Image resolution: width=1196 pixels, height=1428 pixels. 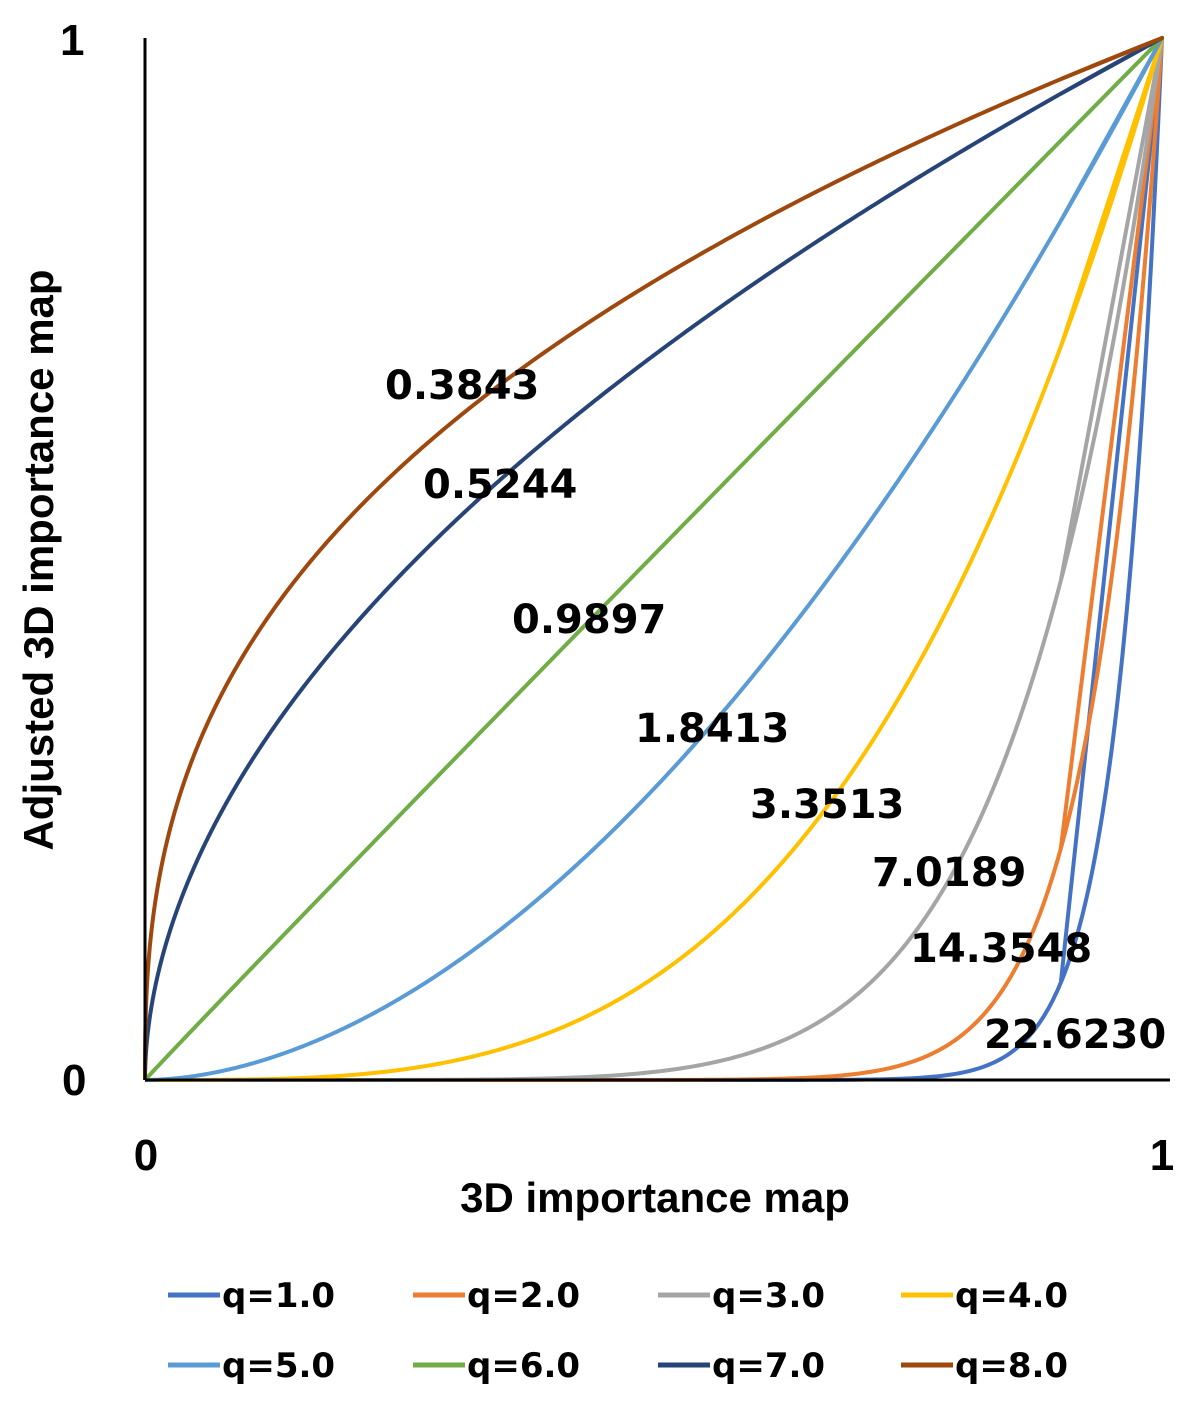 I want to click on legend: q=1.0 q=2.0 q=3.0 q=4.0 q=5.0 q=6.0 q=7.0 q=8.0, so click(x=618, y=1331).